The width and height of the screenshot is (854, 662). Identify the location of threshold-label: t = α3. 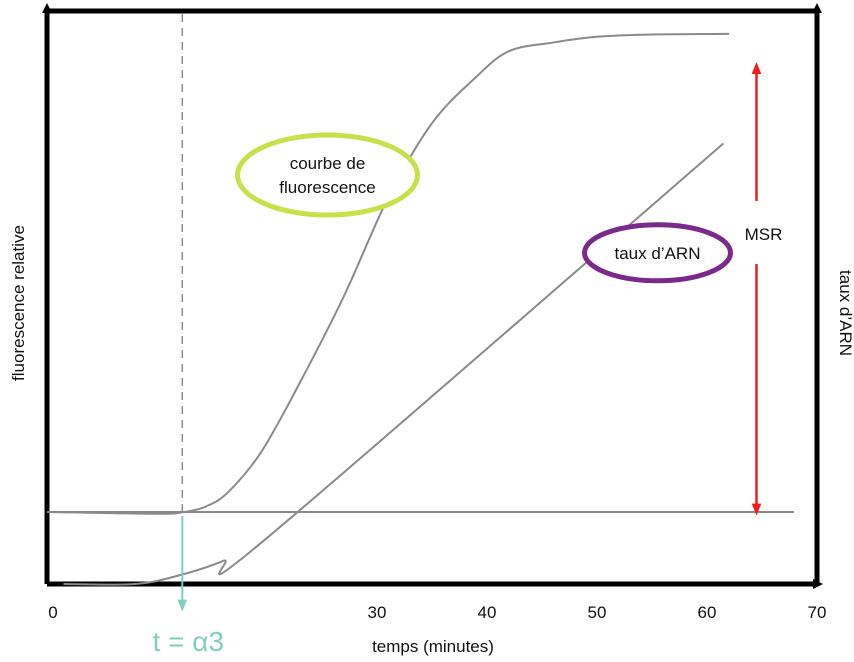
(188, 641).